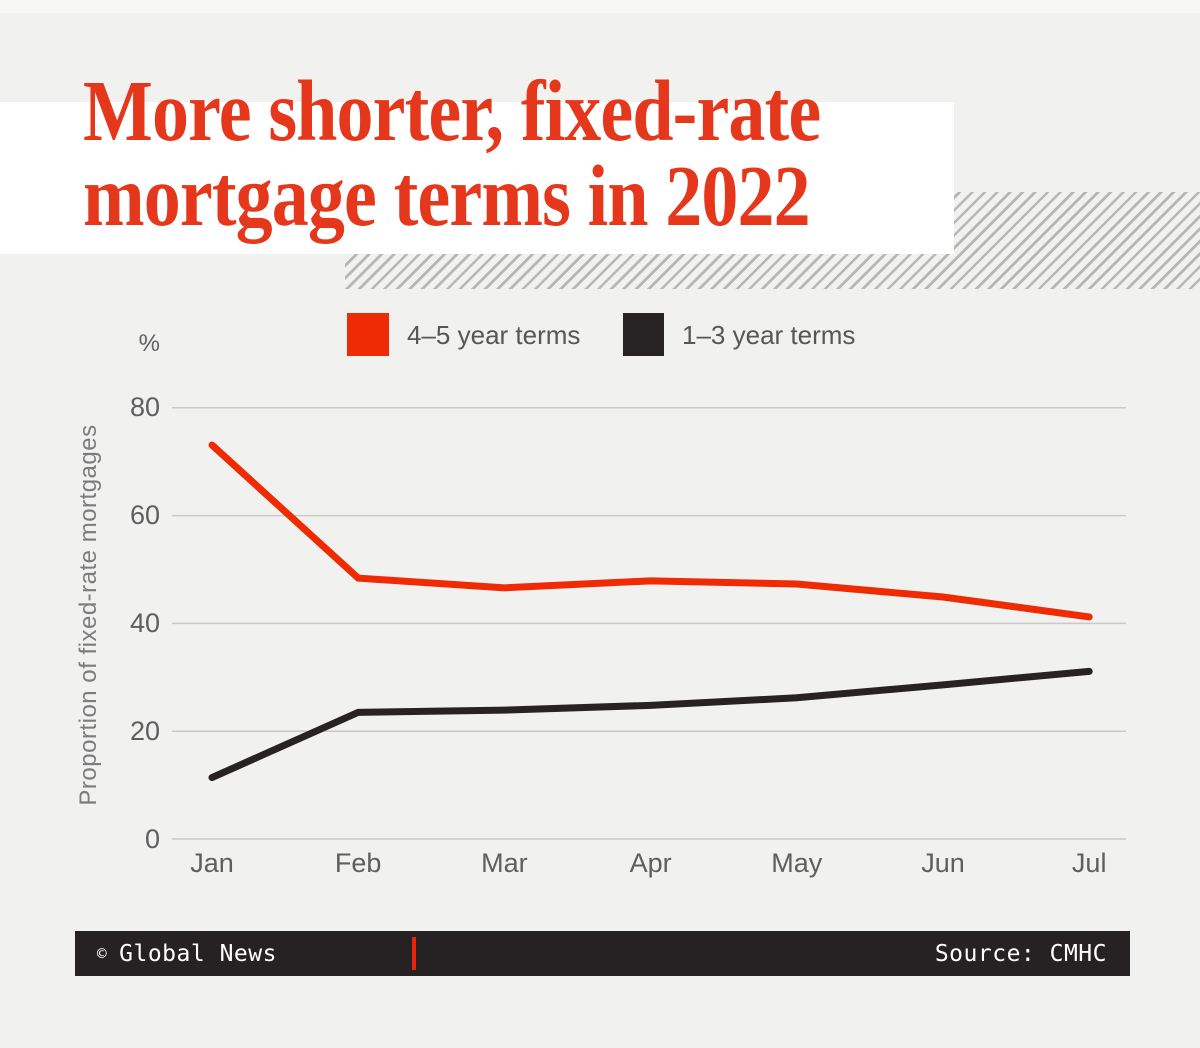 The image size is (1200, 1048). What do you see at coordinates (769, 335) in the screenshot?
I see `legend-label-1-3-year: 1–3 year terms` at bounding box center [769, 335].